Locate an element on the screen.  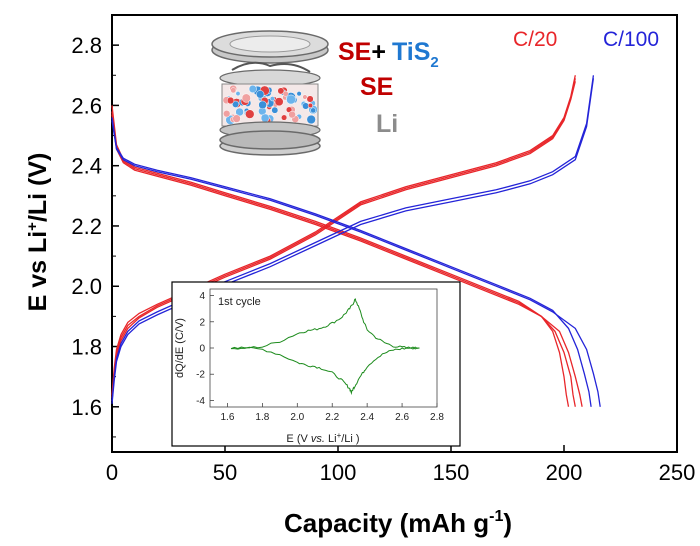
inset-y-tick-label: -4 is located at coordinates (200, 401).